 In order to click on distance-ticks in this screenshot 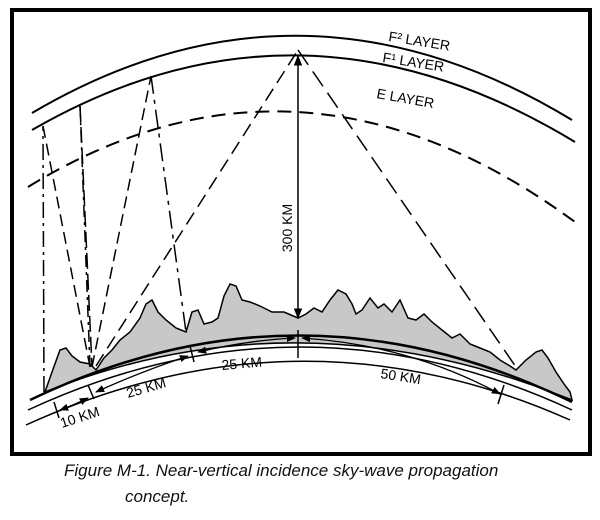, I will do `click(279, 374)`.